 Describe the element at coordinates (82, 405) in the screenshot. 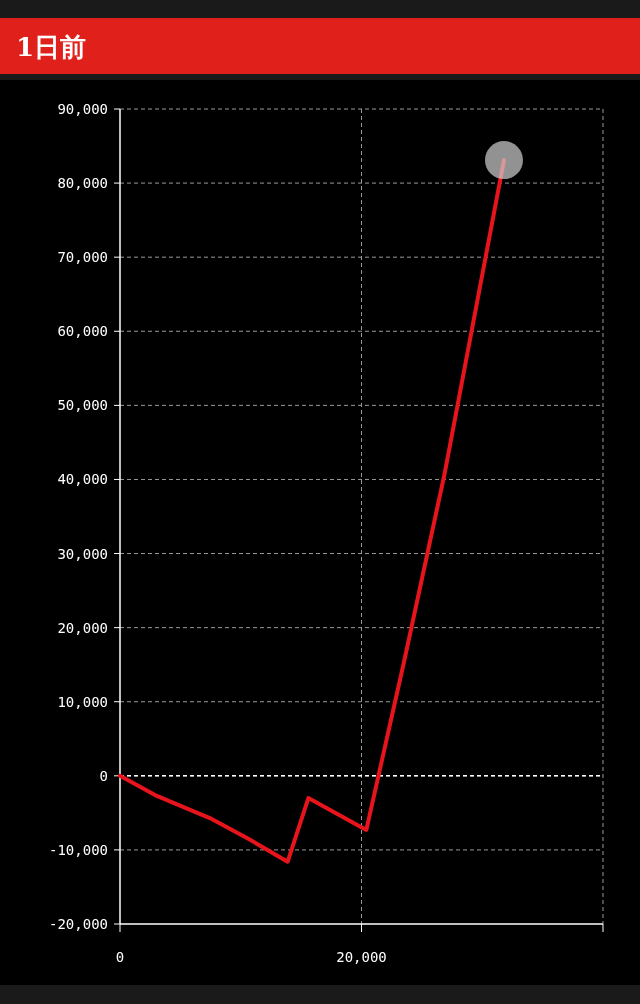

I see `y-tick-label: 50,000` at that location.